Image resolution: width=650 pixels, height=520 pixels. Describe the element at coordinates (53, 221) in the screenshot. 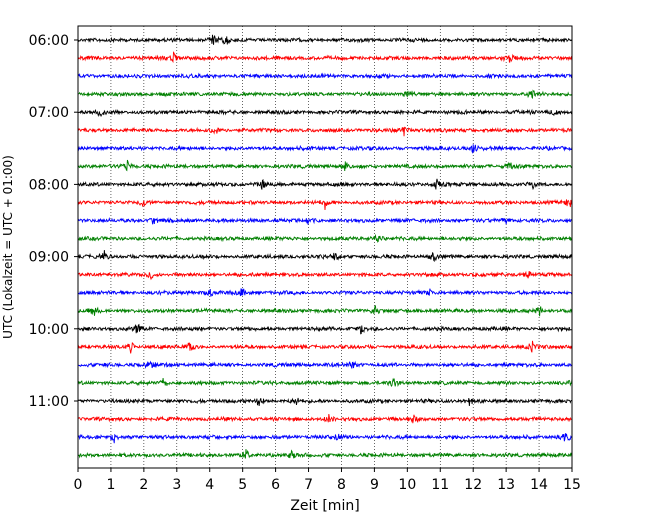

I see `y-axis: 06:00 07:00 08:00 09:00 10:00 11:00` at that location.